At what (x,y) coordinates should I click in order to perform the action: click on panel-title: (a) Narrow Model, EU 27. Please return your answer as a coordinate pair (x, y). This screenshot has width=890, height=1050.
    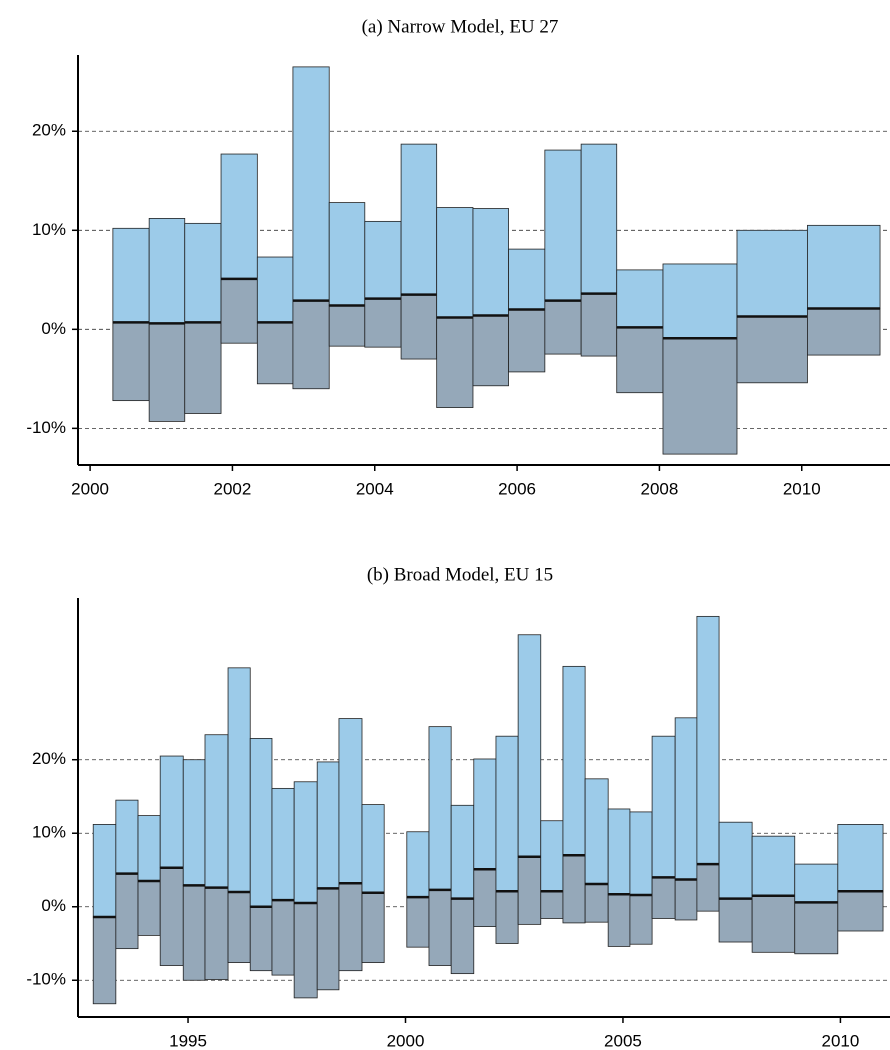
    Looking at the image, I should click on (460, 26).